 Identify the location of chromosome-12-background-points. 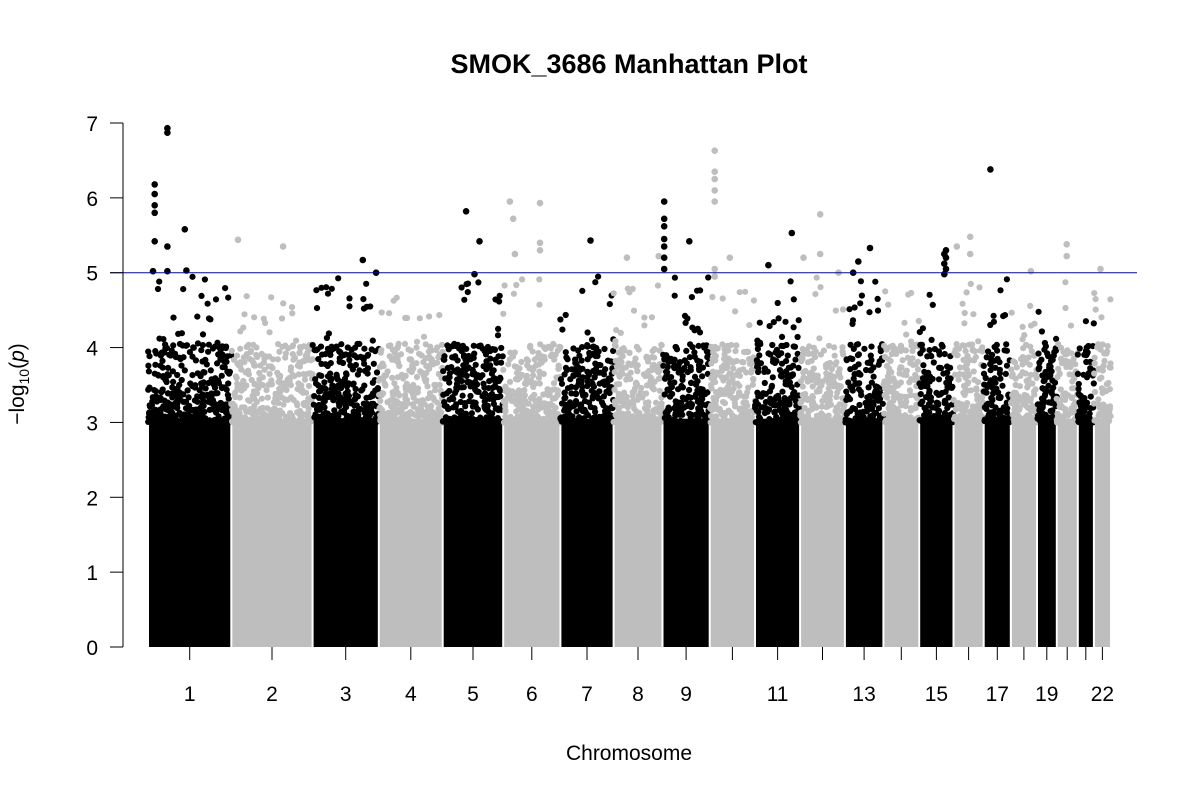
(822, 532).